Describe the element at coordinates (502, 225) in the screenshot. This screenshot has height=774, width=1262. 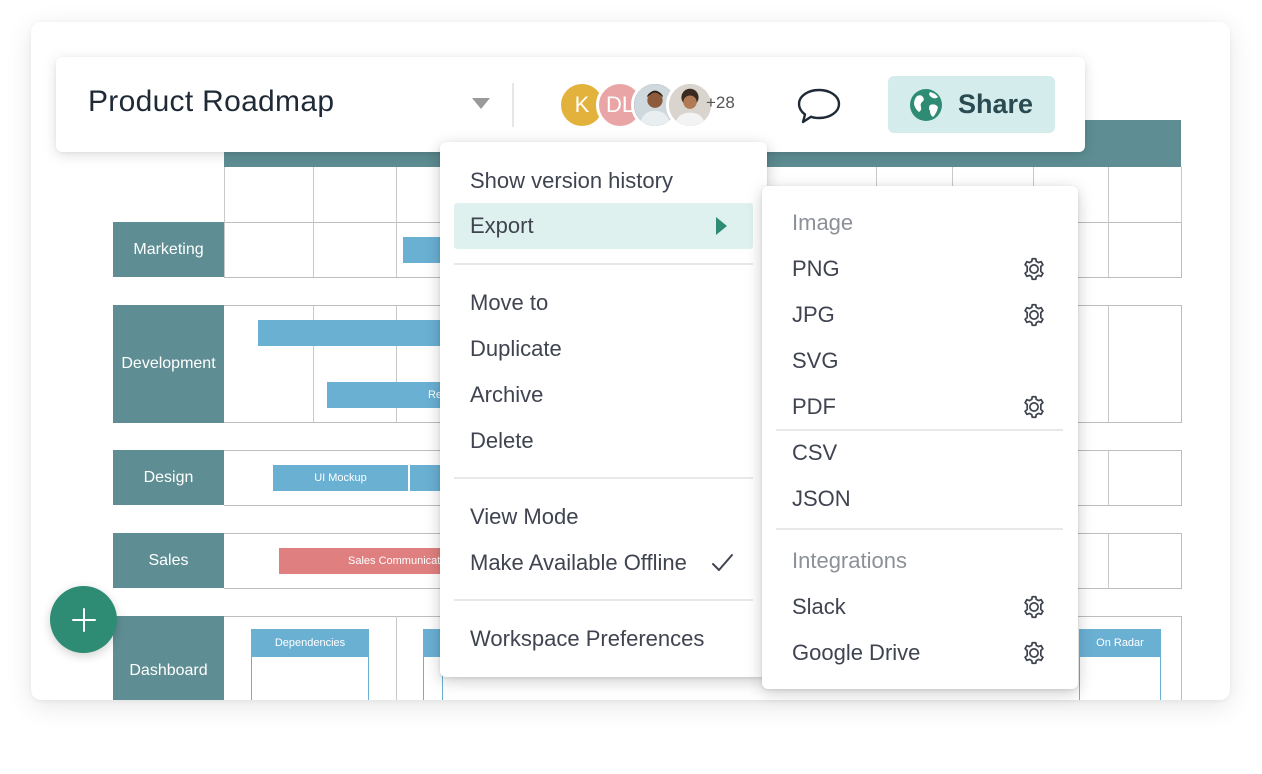
I see `menu-item-export-label: Export` at that location.